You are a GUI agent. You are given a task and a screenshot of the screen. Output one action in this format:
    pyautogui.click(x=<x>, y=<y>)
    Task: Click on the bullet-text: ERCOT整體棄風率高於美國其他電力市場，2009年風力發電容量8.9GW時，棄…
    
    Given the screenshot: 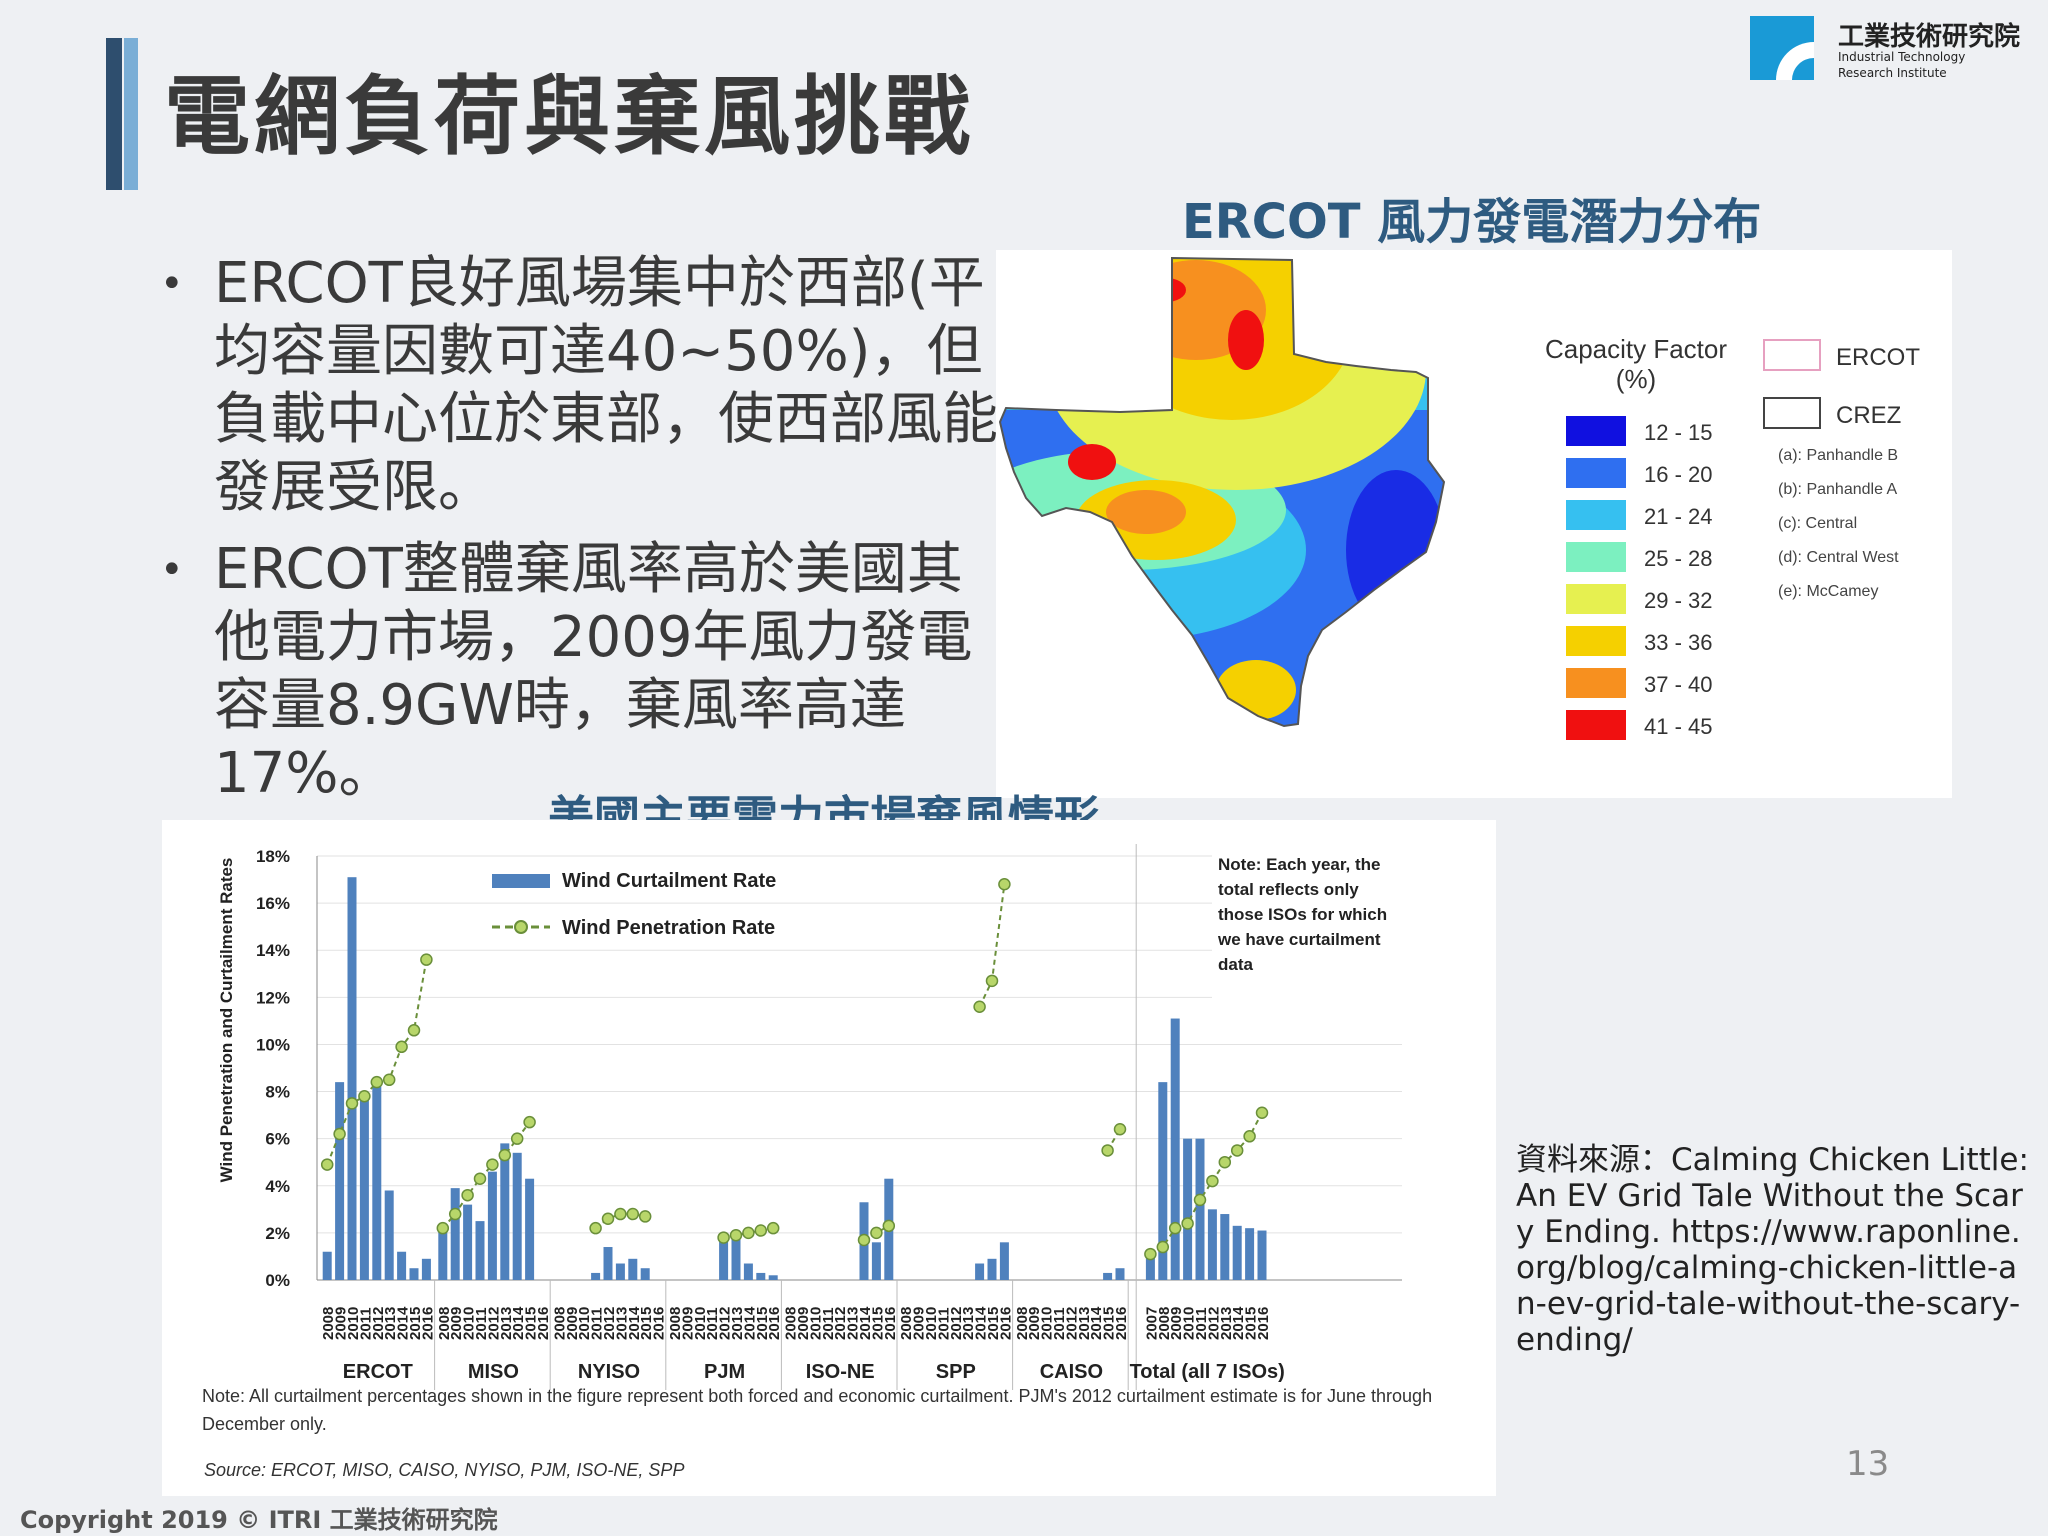 What is the action you would take?
    pyautogui.click(x=593, y=671)
    